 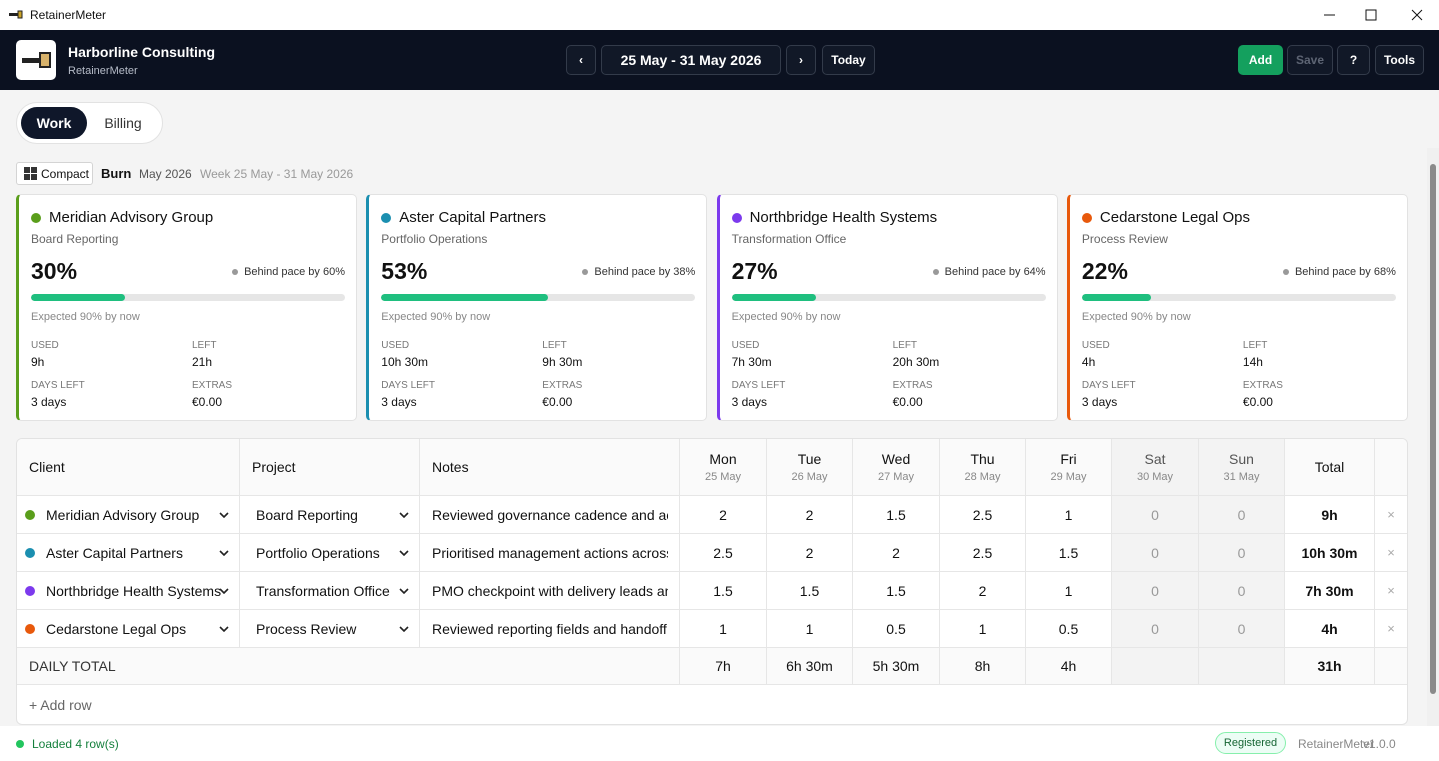 I want to click on stat-value: 9h 30m, so click(x=562, y=362).